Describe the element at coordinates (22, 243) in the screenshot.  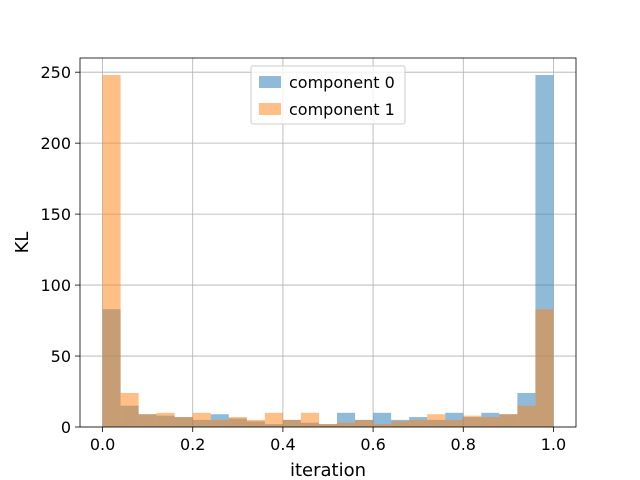
I see `y-axis-label: KL` at that location.